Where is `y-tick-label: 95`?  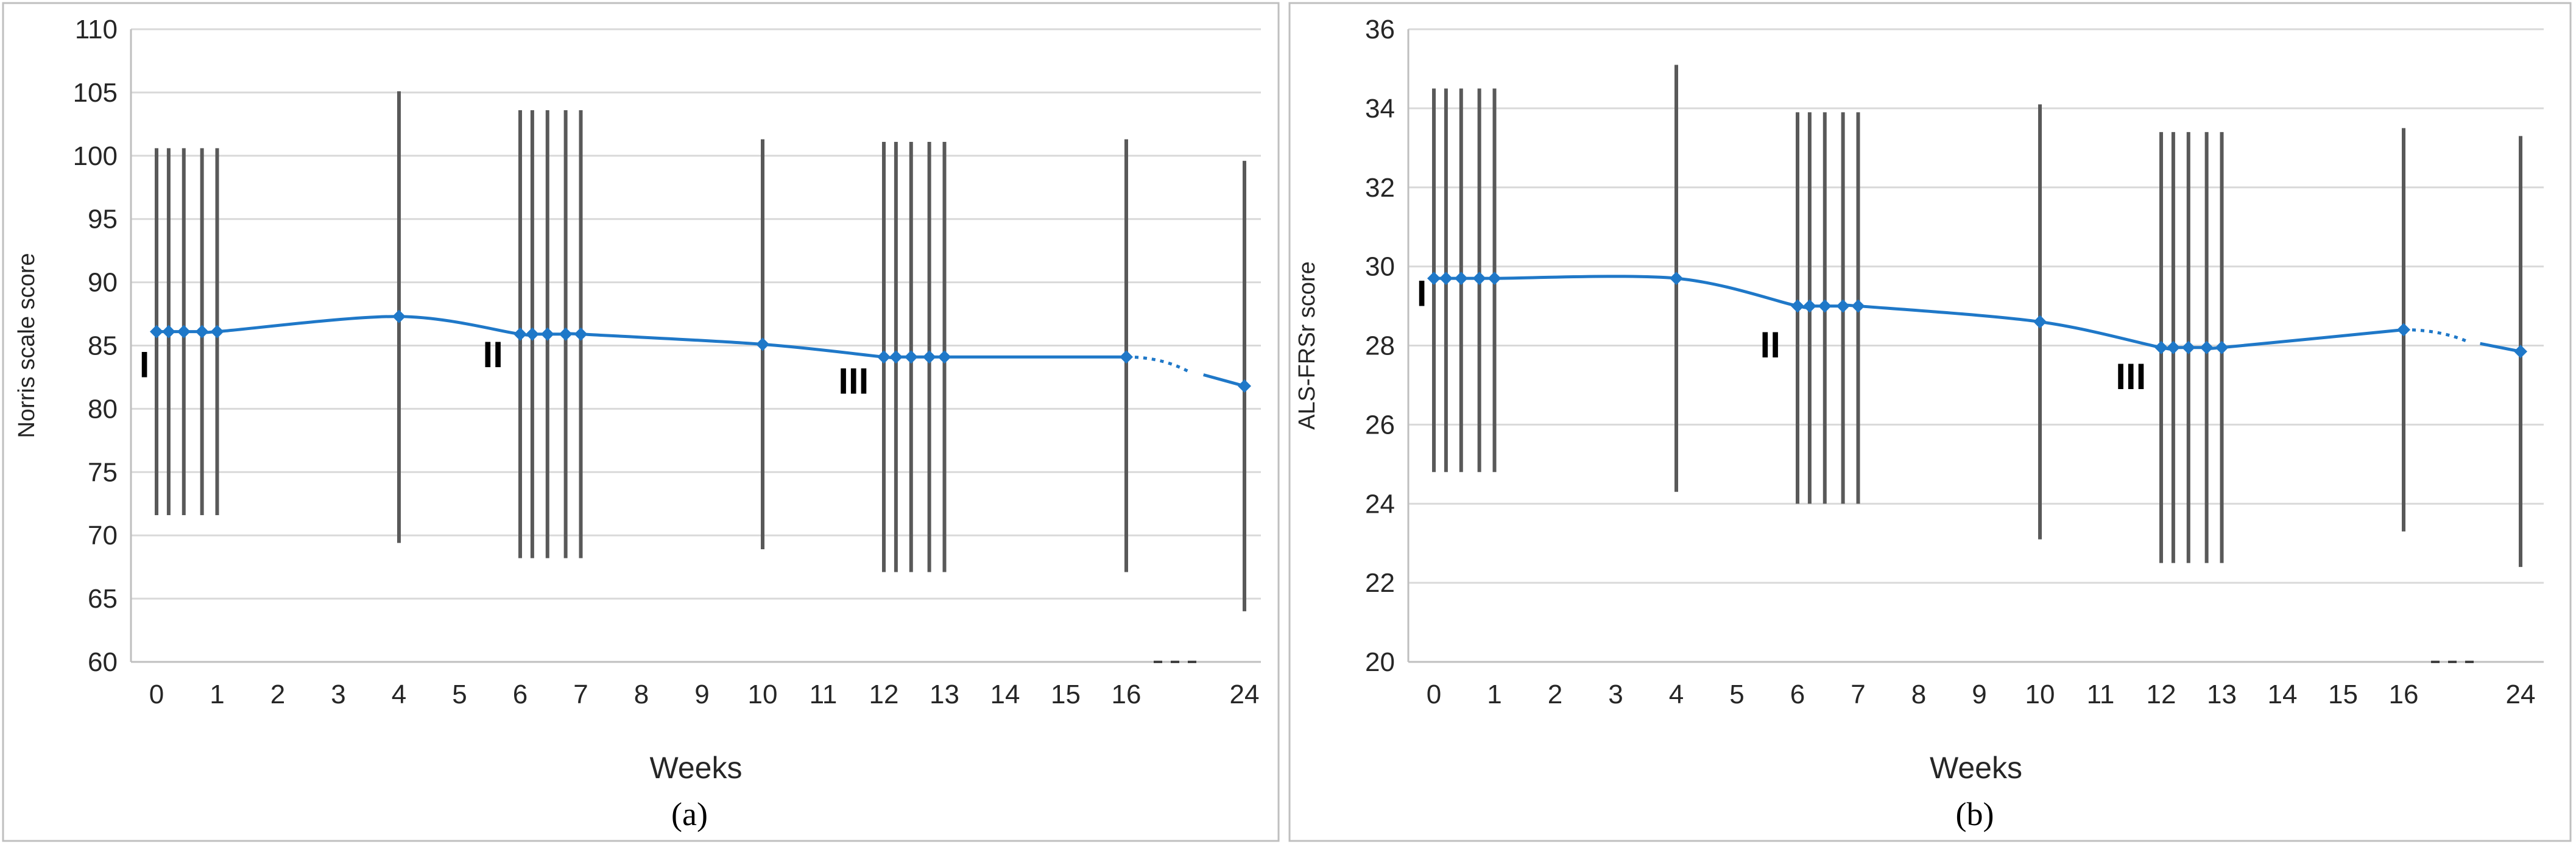
y-tick-label: 95 is located at coordinates (103, 219).